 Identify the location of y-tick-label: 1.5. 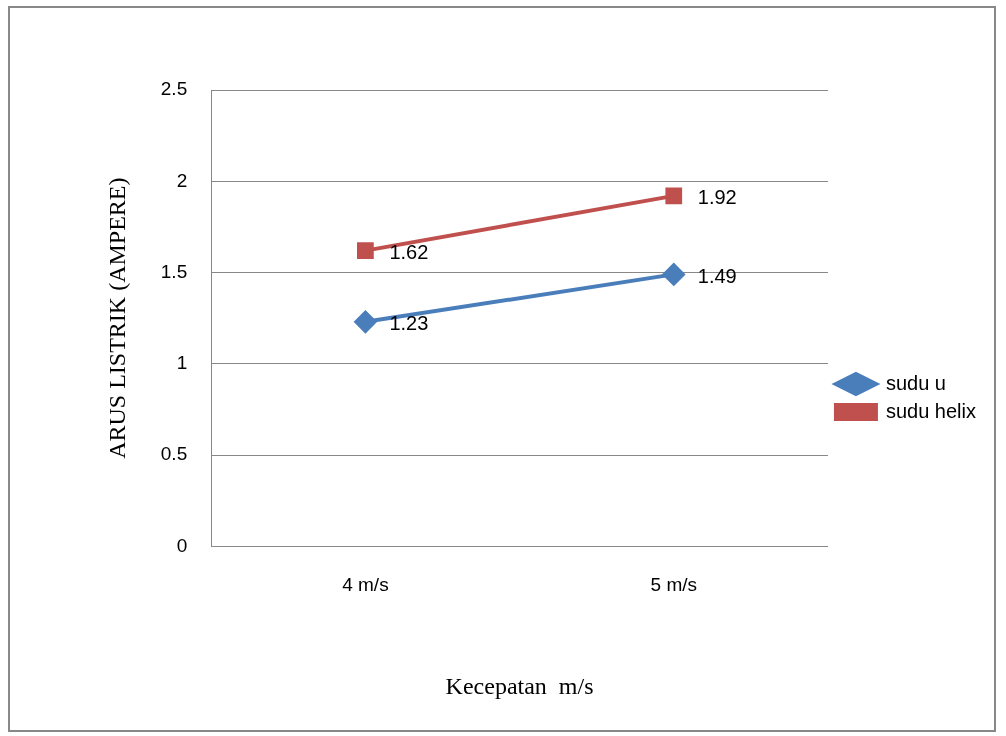
(174, 271).